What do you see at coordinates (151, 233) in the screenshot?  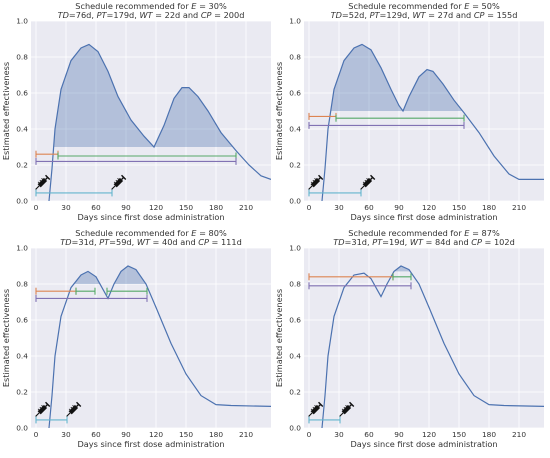 I see `chart-title: Schedule recommended for E = 80%` at bounding box center [151, 233].